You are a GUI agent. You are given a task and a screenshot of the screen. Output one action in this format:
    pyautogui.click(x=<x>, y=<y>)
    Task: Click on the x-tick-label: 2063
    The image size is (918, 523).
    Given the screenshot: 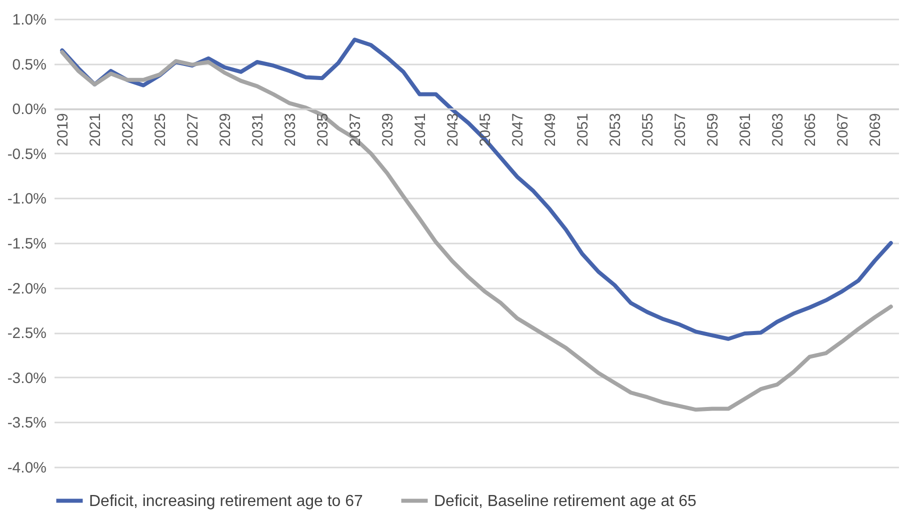 What is the action you would take?
    pyautogui.click(x=778, y=129)
    